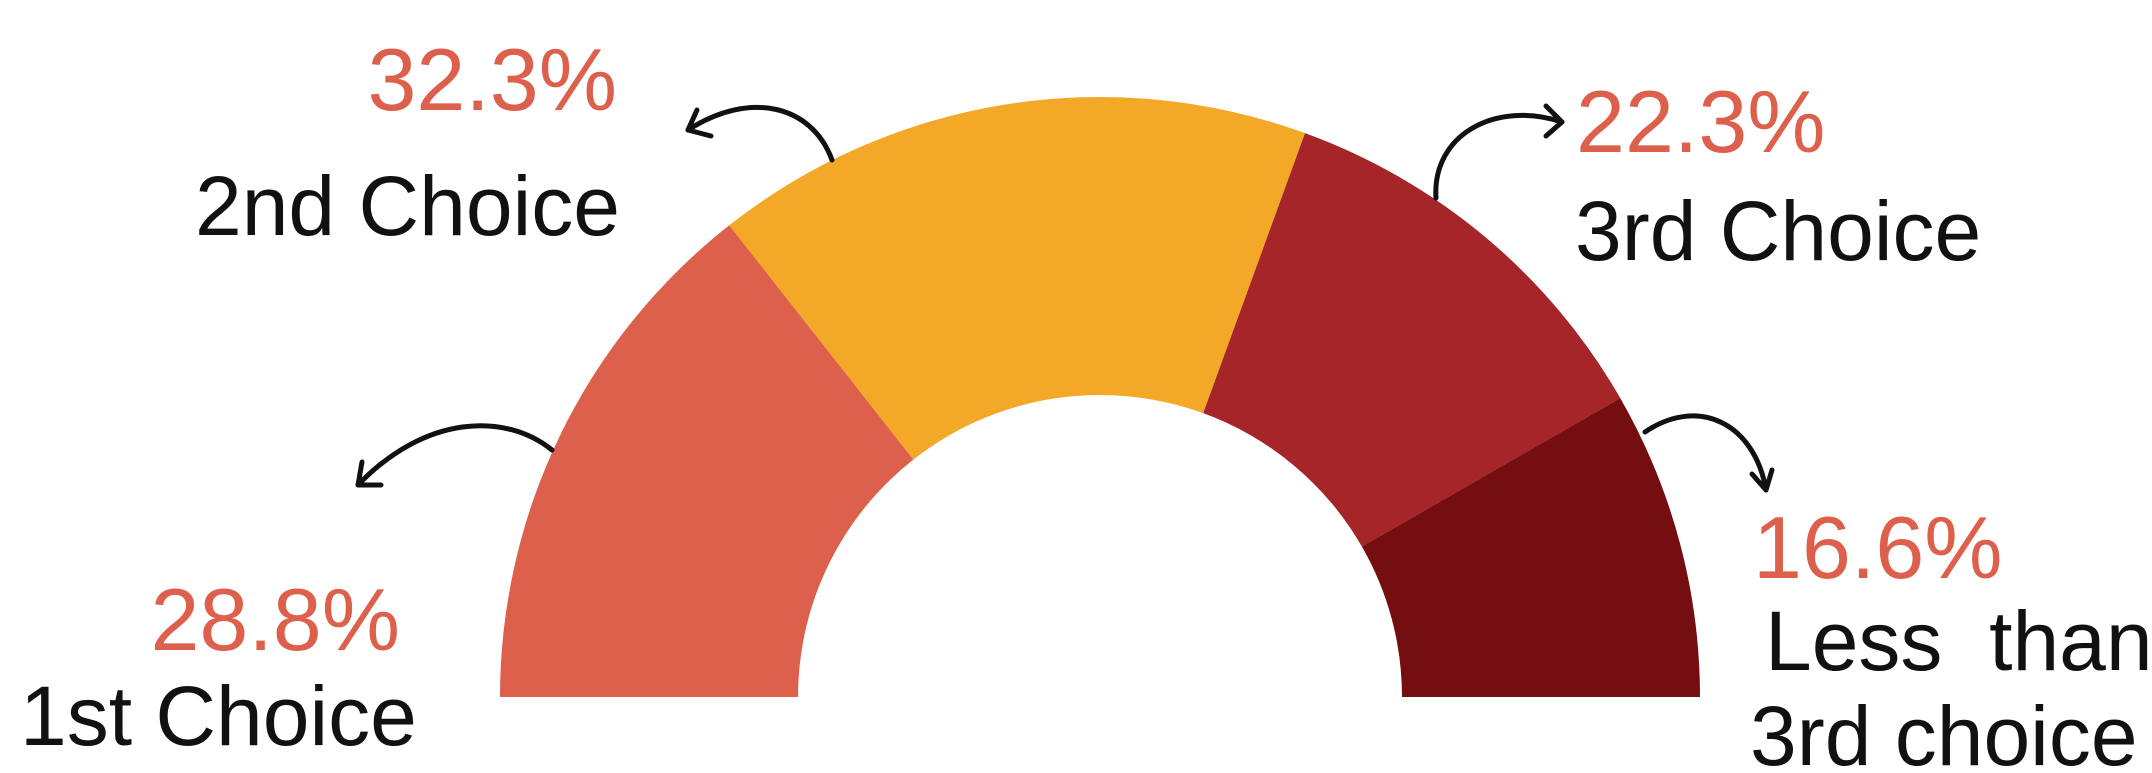 The width and height of the screenshot is (2152, 773). Describe the element at coordinates (1958, 641) in the screenshot. I see `category-label-less-than-3rd-line1: Less than` at that location.